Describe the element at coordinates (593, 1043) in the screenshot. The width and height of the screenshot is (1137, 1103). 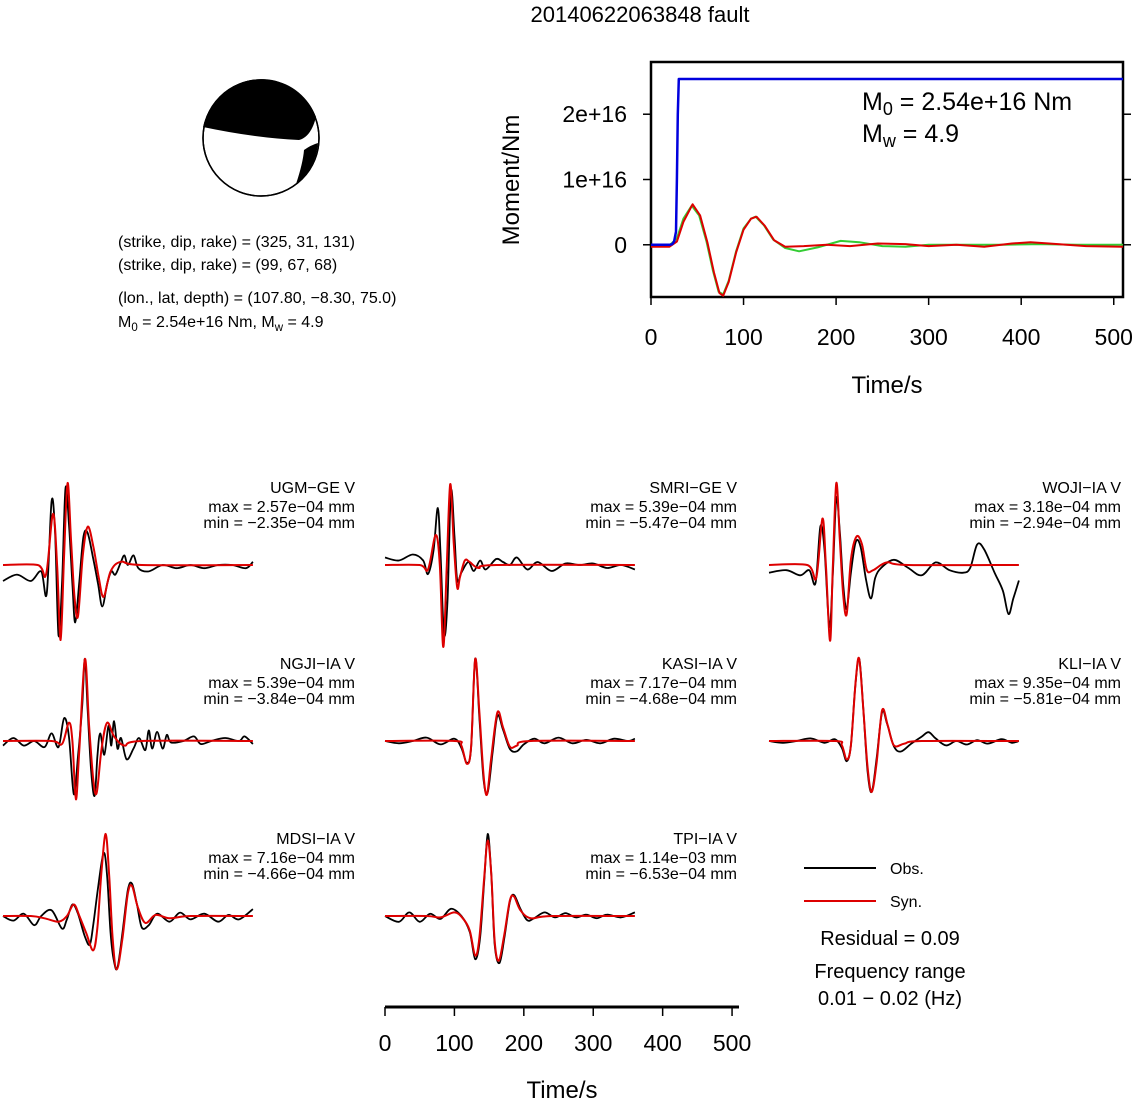
I see `waveform-x-tick-label: 300` at that location.